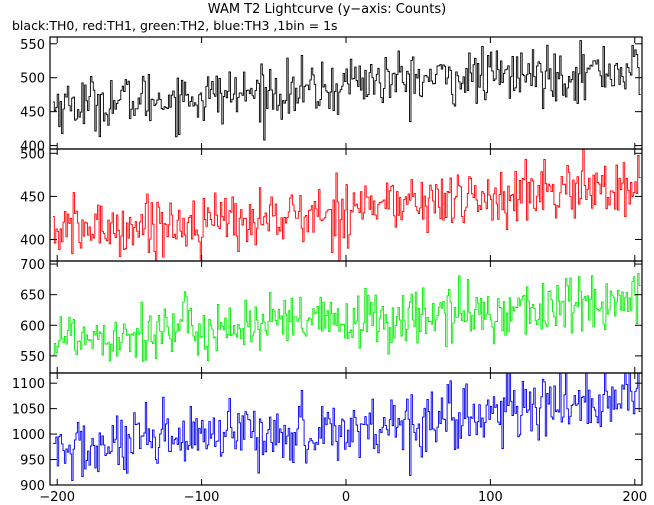 Image resolution: width=654 pixels, height=505 pixels. I want to click on x-tick-label: 100, so click(490, 497).